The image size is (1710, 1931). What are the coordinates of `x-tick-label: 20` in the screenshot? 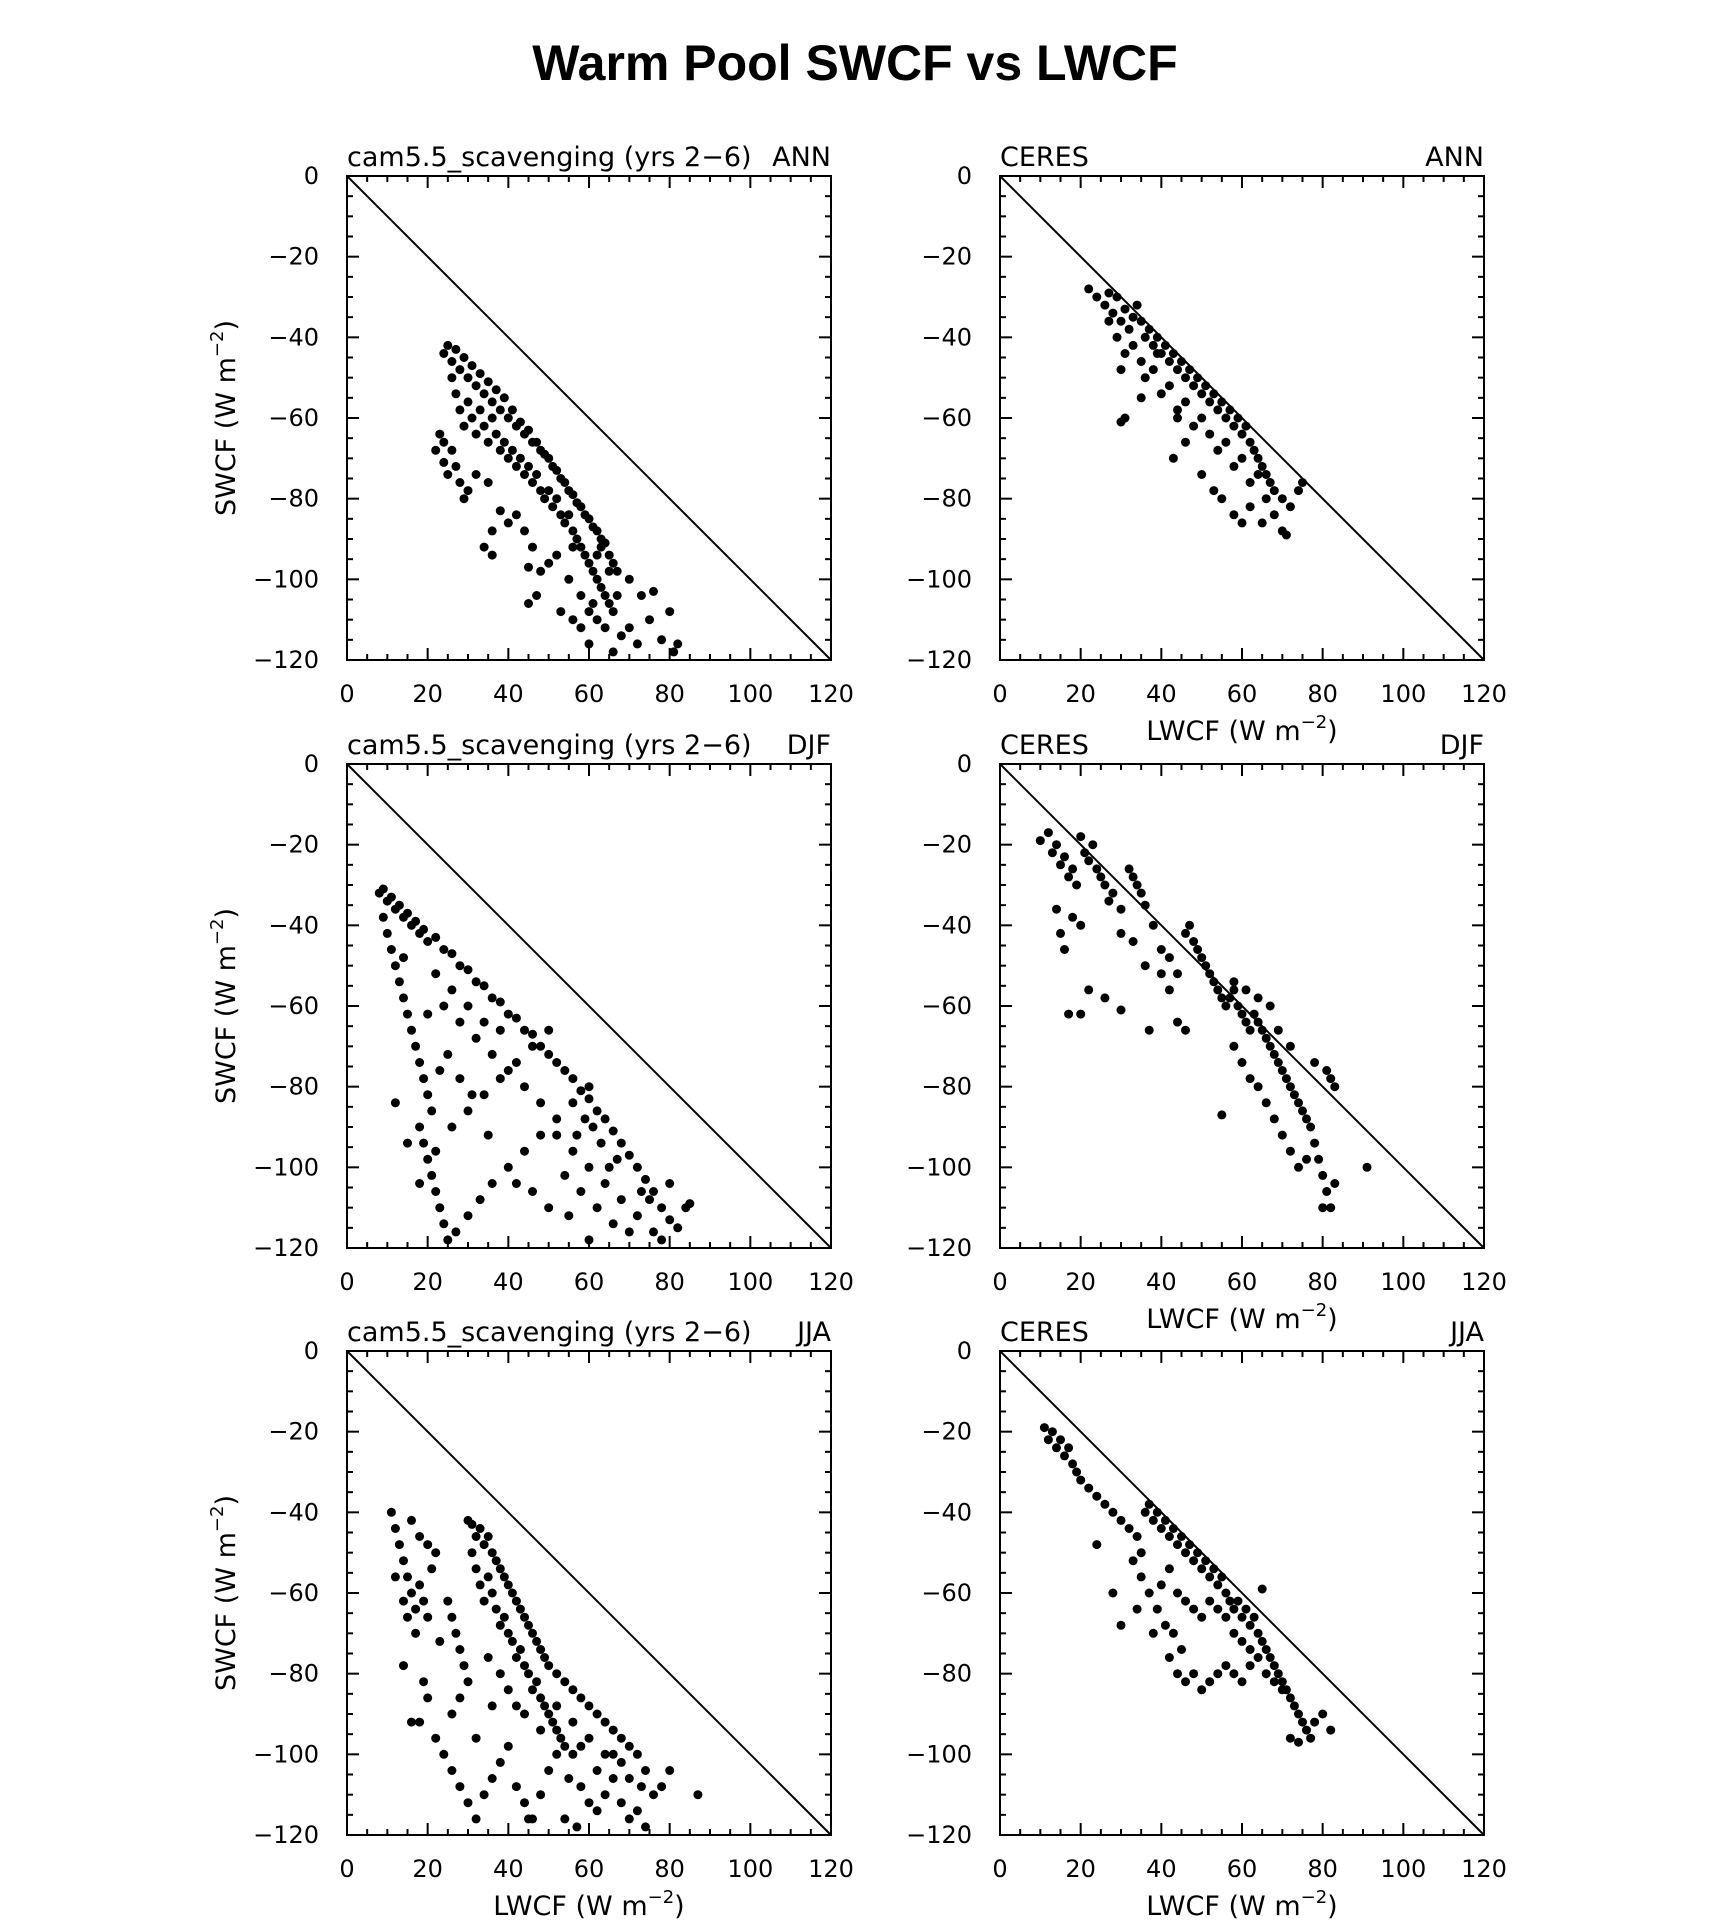 It's located at (427, 1869).